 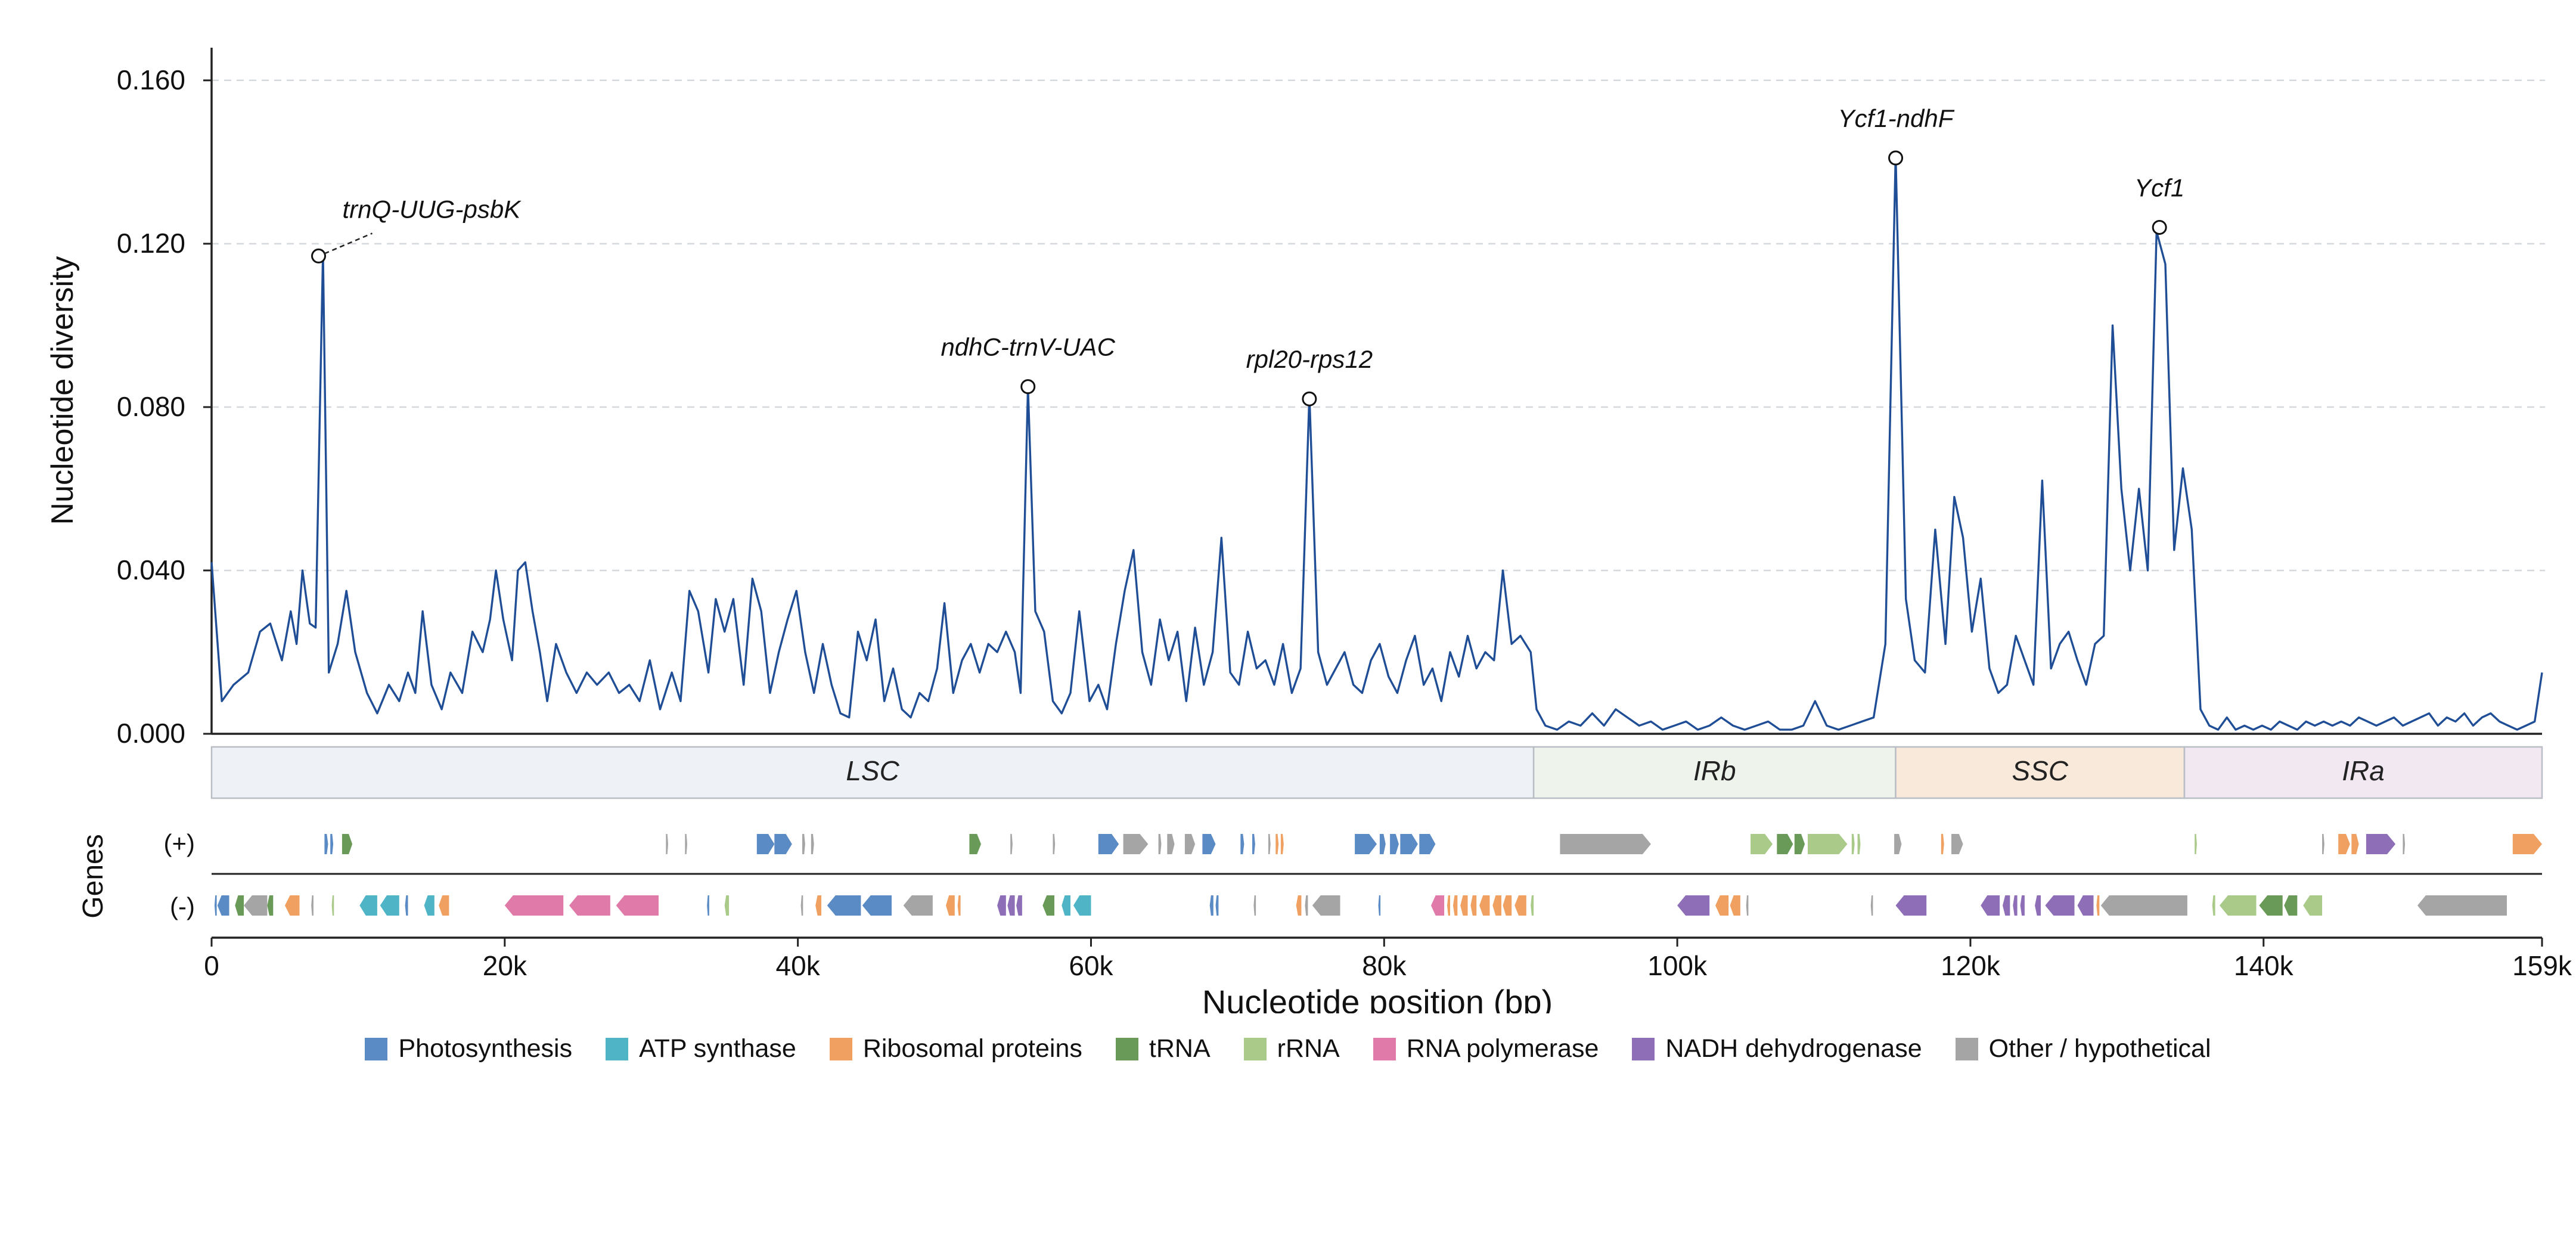 I want to click on x-axis-label: Nucleotide position (bp), so click(x=1378, y=998).